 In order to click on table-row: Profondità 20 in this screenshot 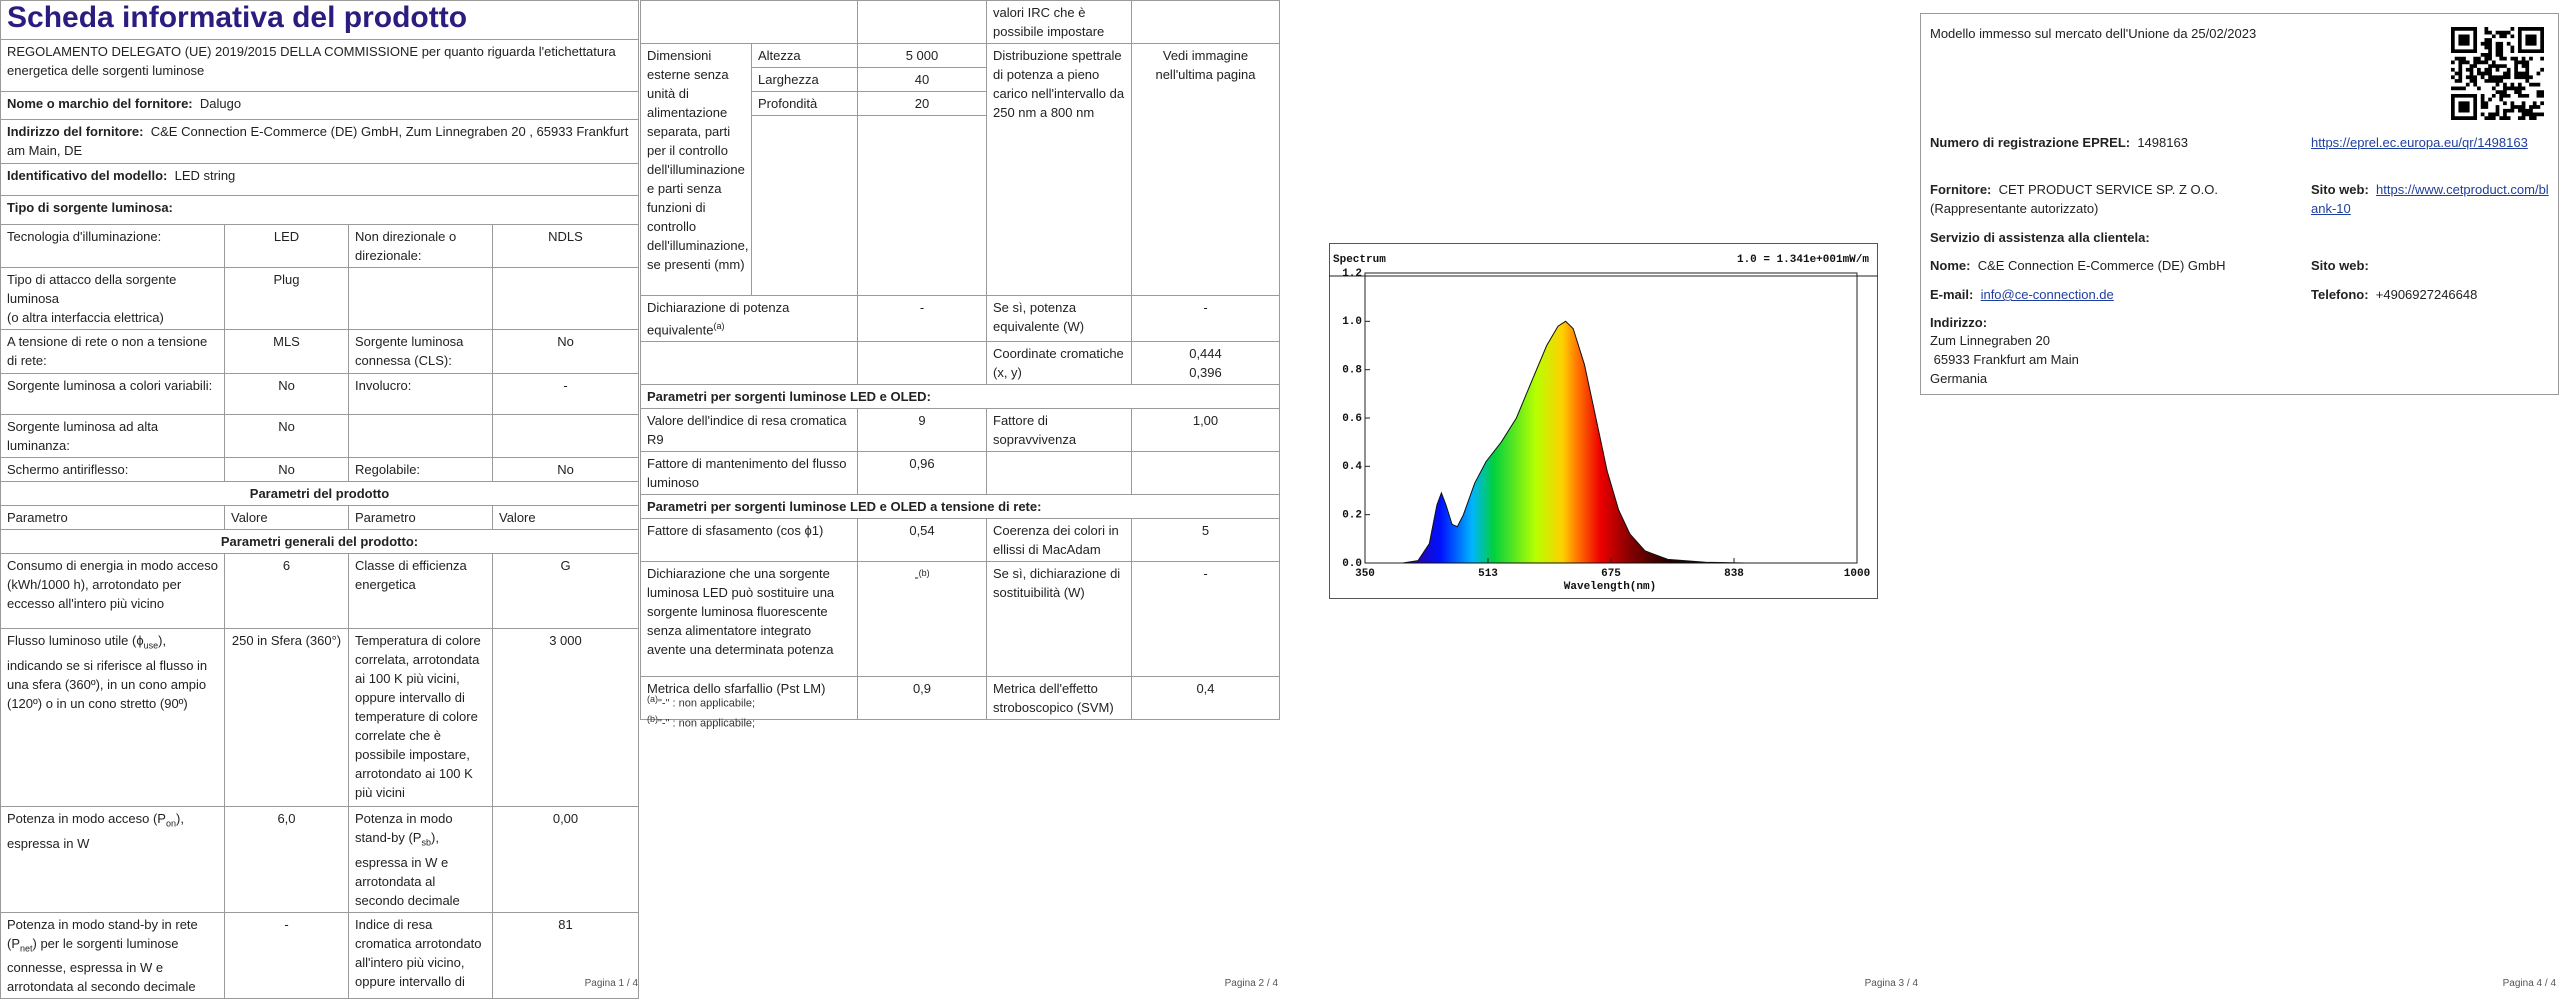, I will do `click(960, 103)`.